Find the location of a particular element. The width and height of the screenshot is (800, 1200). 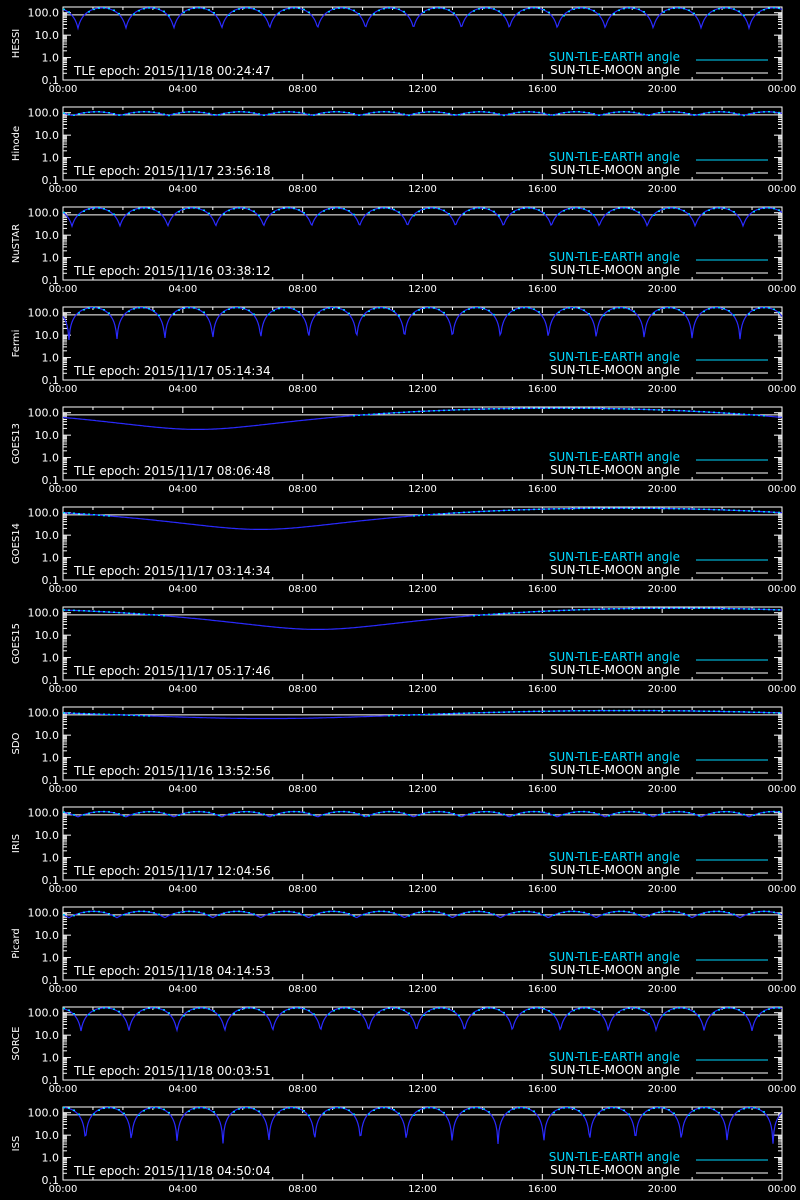

satellite-name: NuSTAR is located at coordinates (16, 243).